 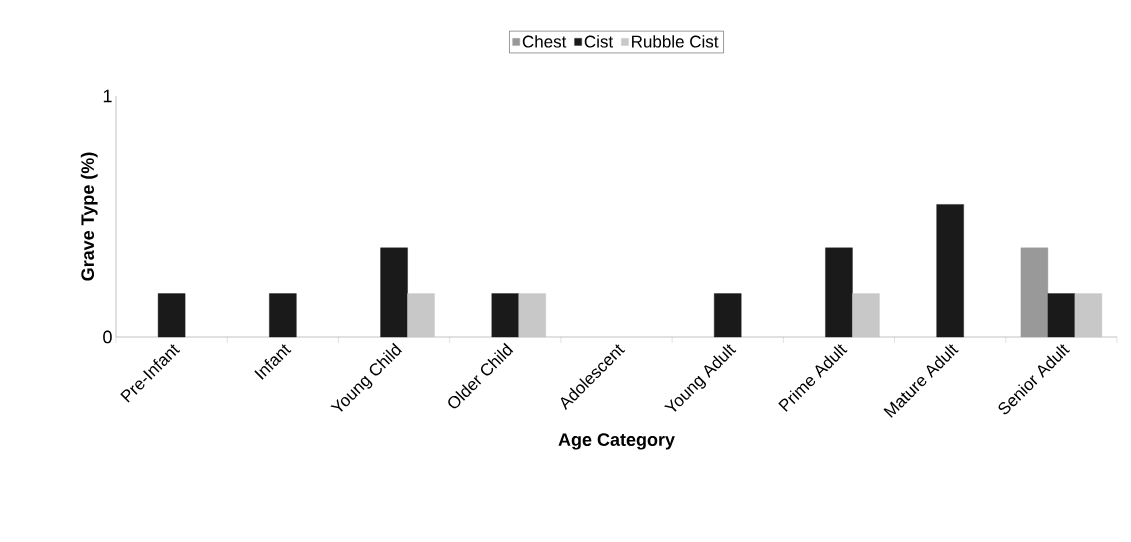 I want to click on y-axis-title: Grave Type (%), so click(x=89, y=216).